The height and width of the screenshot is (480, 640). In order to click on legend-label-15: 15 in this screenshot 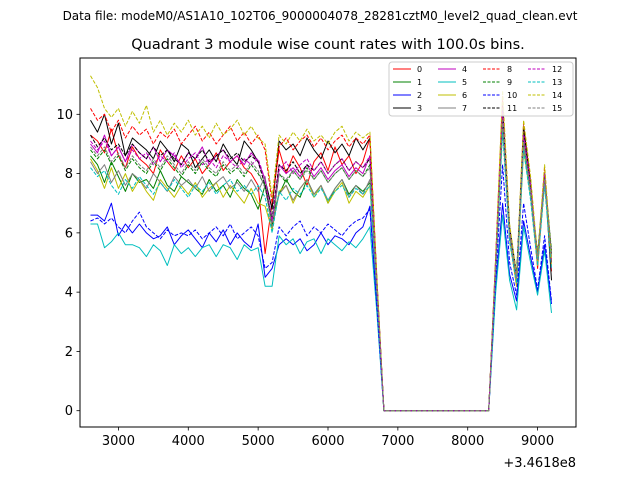, I will do `click(557, 108)`.